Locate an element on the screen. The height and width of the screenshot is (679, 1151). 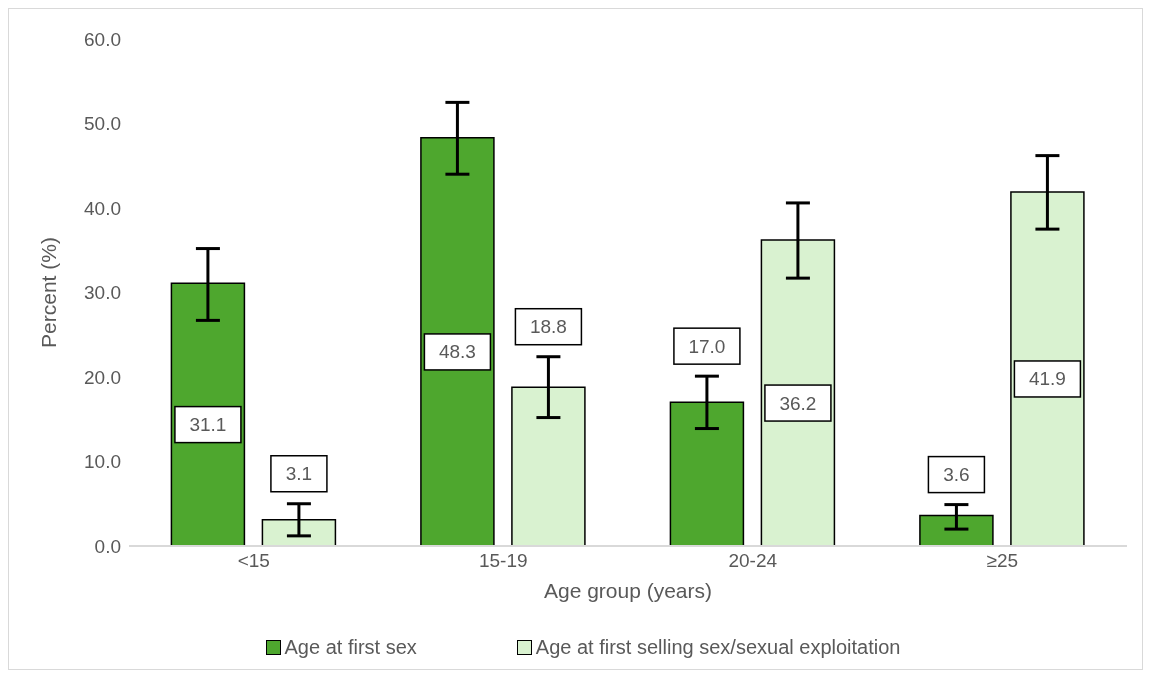
data-label: 48.3 is located at coordinates (457, 352).